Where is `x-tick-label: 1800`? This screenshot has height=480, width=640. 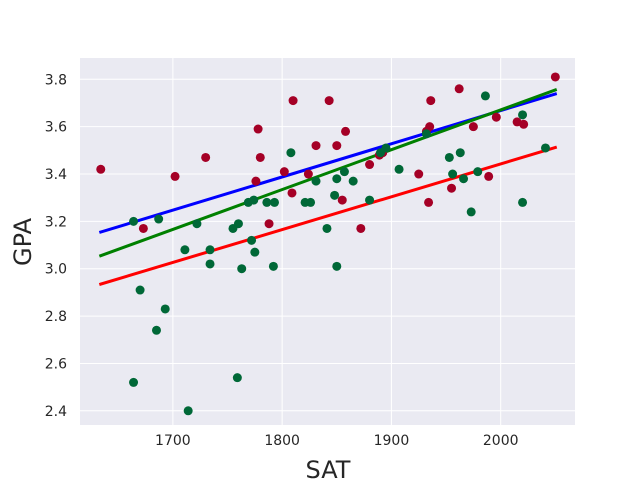
x-tick-label: 1800 is located at coordinates (282, 441).